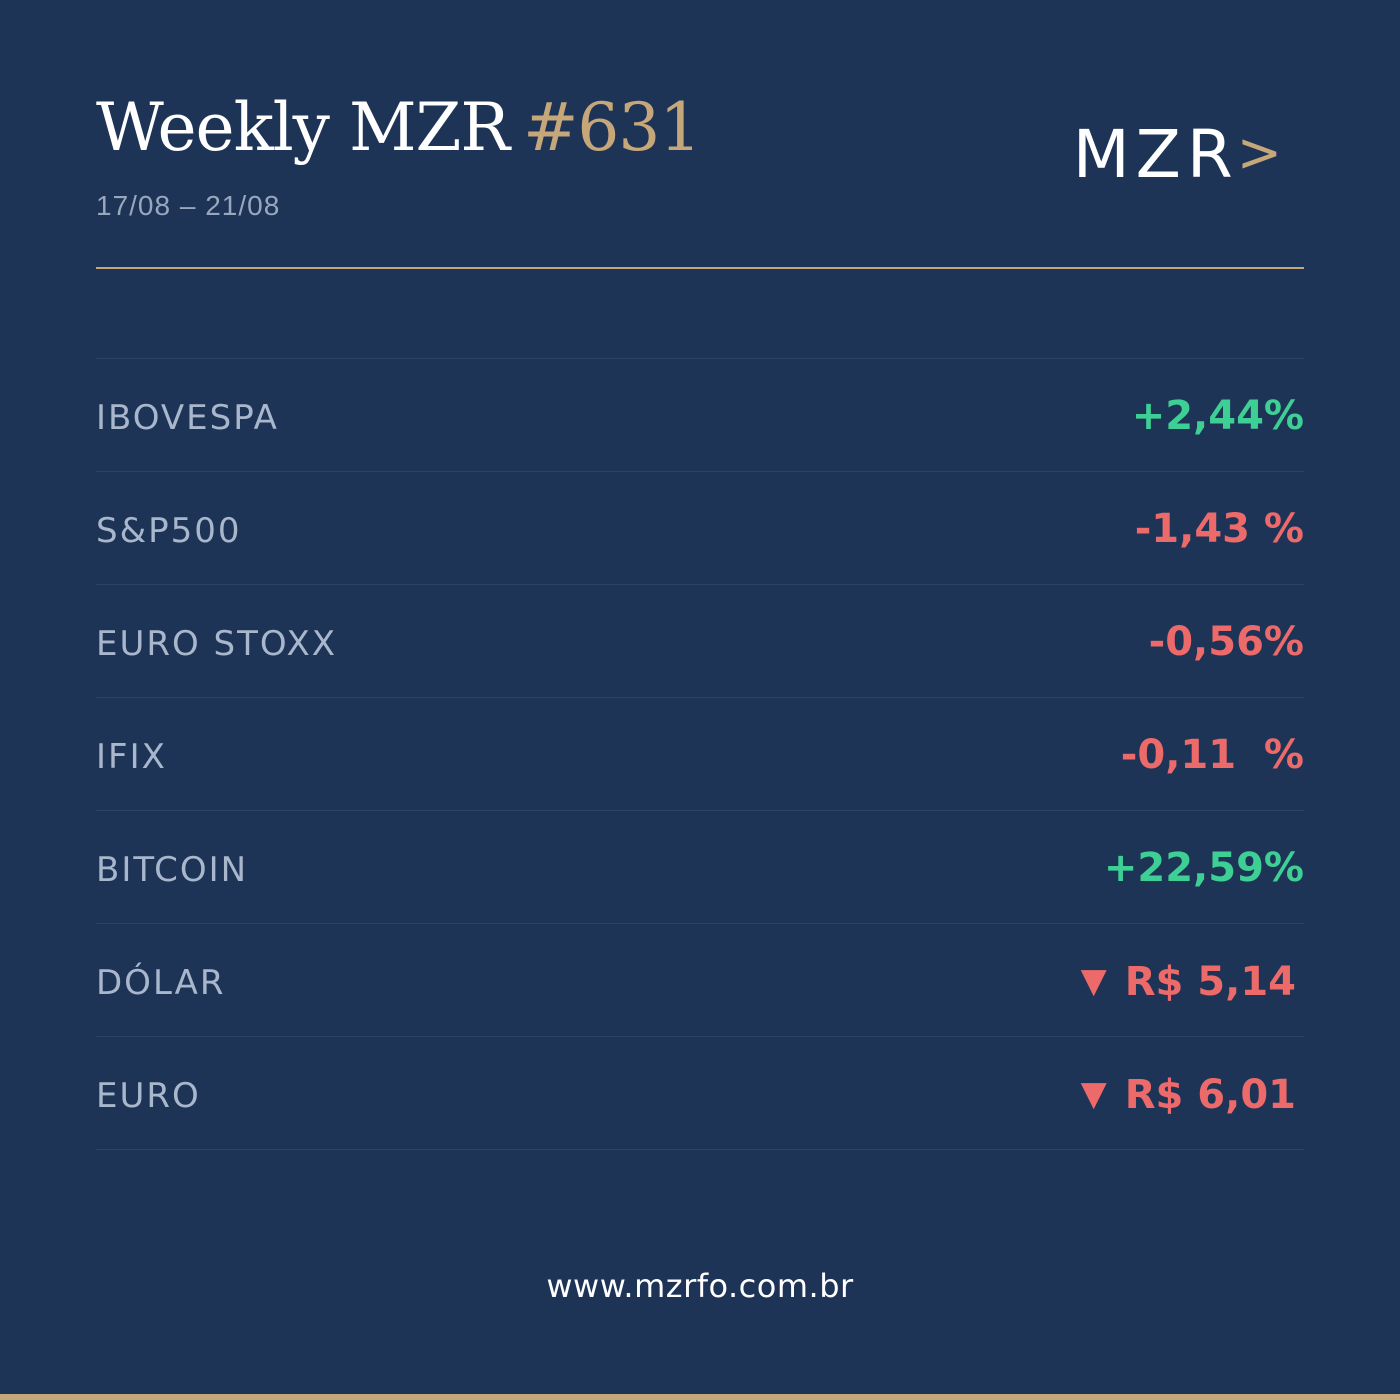 The image size is (1400, 1400). Describe the element at coordinates (1226, 642) in the screenshot. I see `row-value: -0,56%` at that location.